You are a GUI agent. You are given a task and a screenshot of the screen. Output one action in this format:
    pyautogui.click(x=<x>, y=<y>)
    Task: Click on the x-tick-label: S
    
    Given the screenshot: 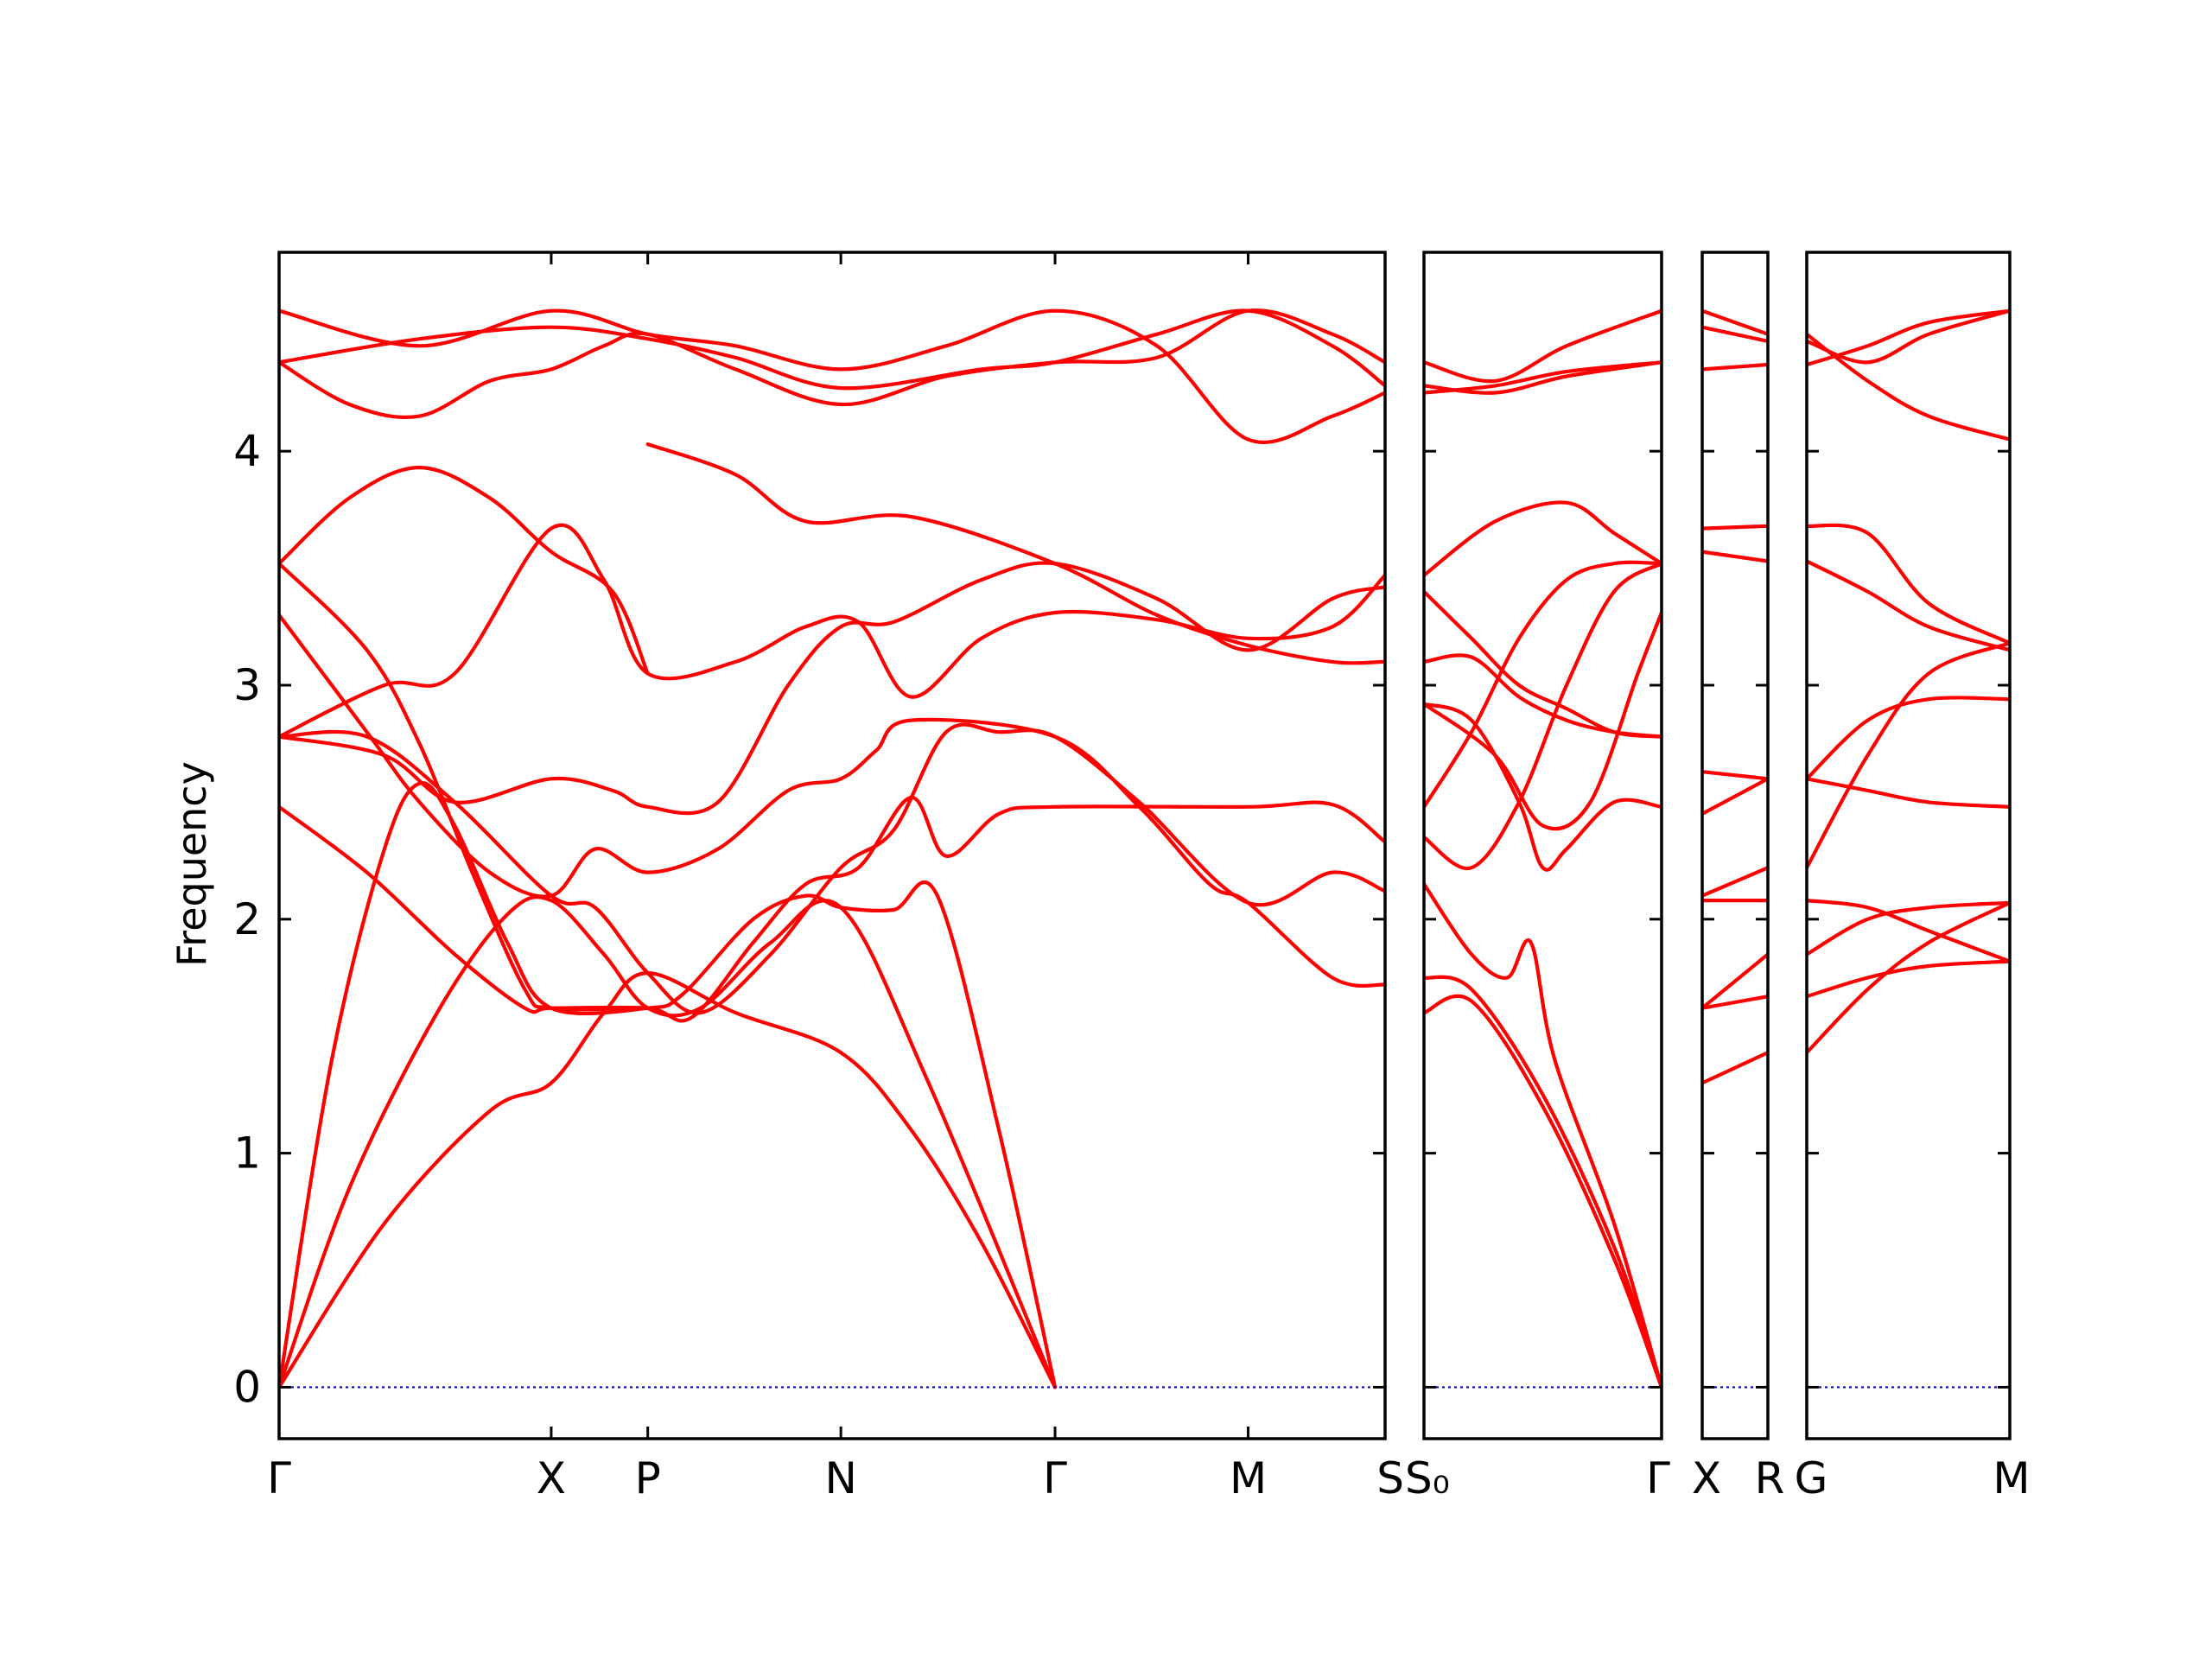 What is the action you would take?
    pyautogui.click(x=1390, y=1478)
    